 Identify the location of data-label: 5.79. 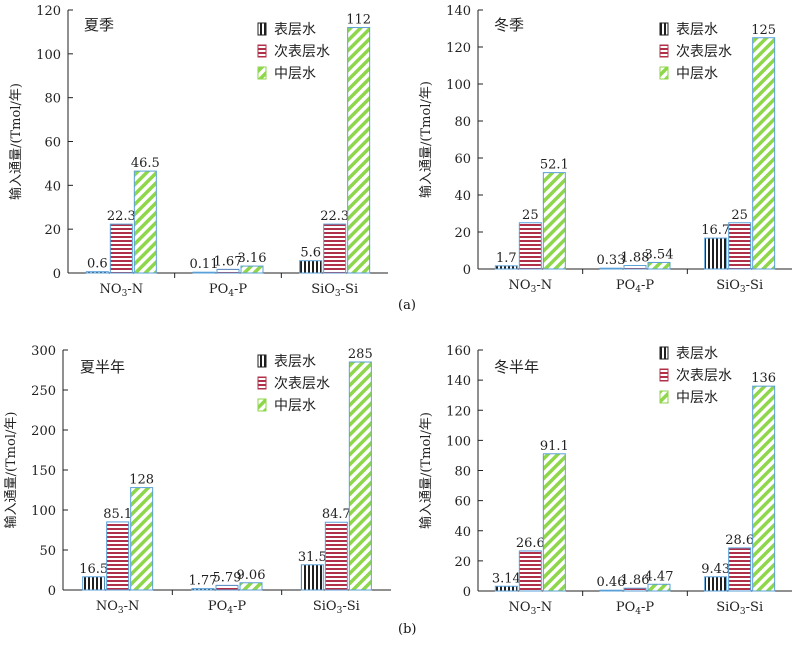
(227, 577).